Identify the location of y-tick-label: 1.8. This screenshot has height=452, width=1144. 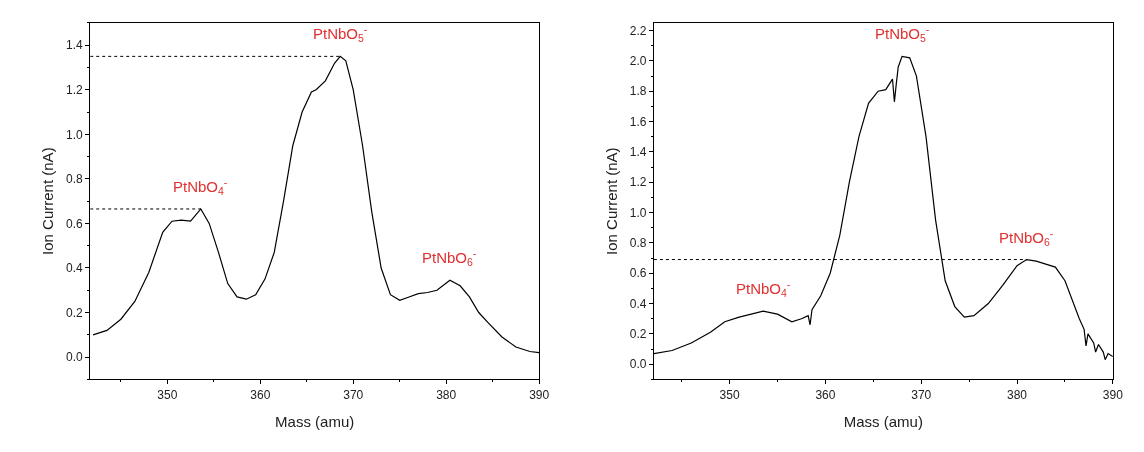
(638, 91).